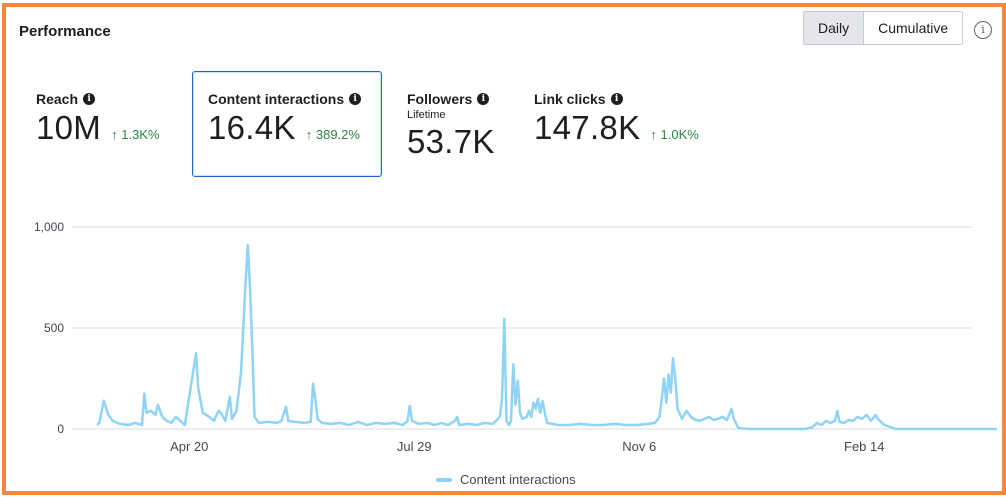  I want to click on x-tick-label: Apr 20, so click(189, 446).